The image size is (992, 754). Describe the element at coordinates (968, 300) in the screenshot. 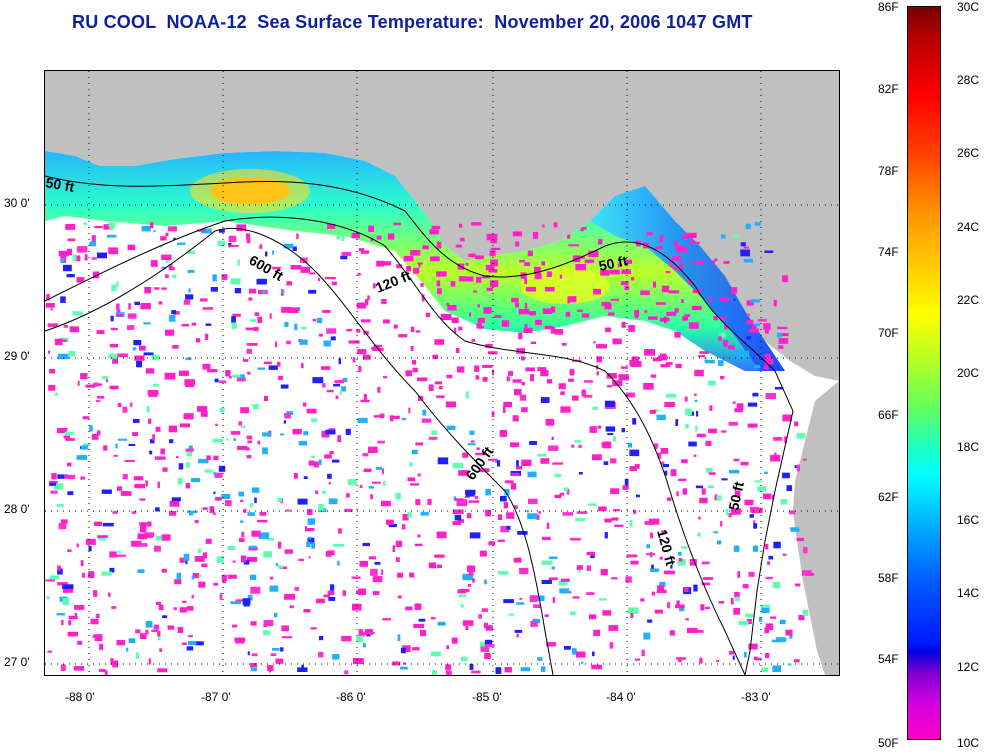

I see `colorbar-label-c: 22C` at that location.